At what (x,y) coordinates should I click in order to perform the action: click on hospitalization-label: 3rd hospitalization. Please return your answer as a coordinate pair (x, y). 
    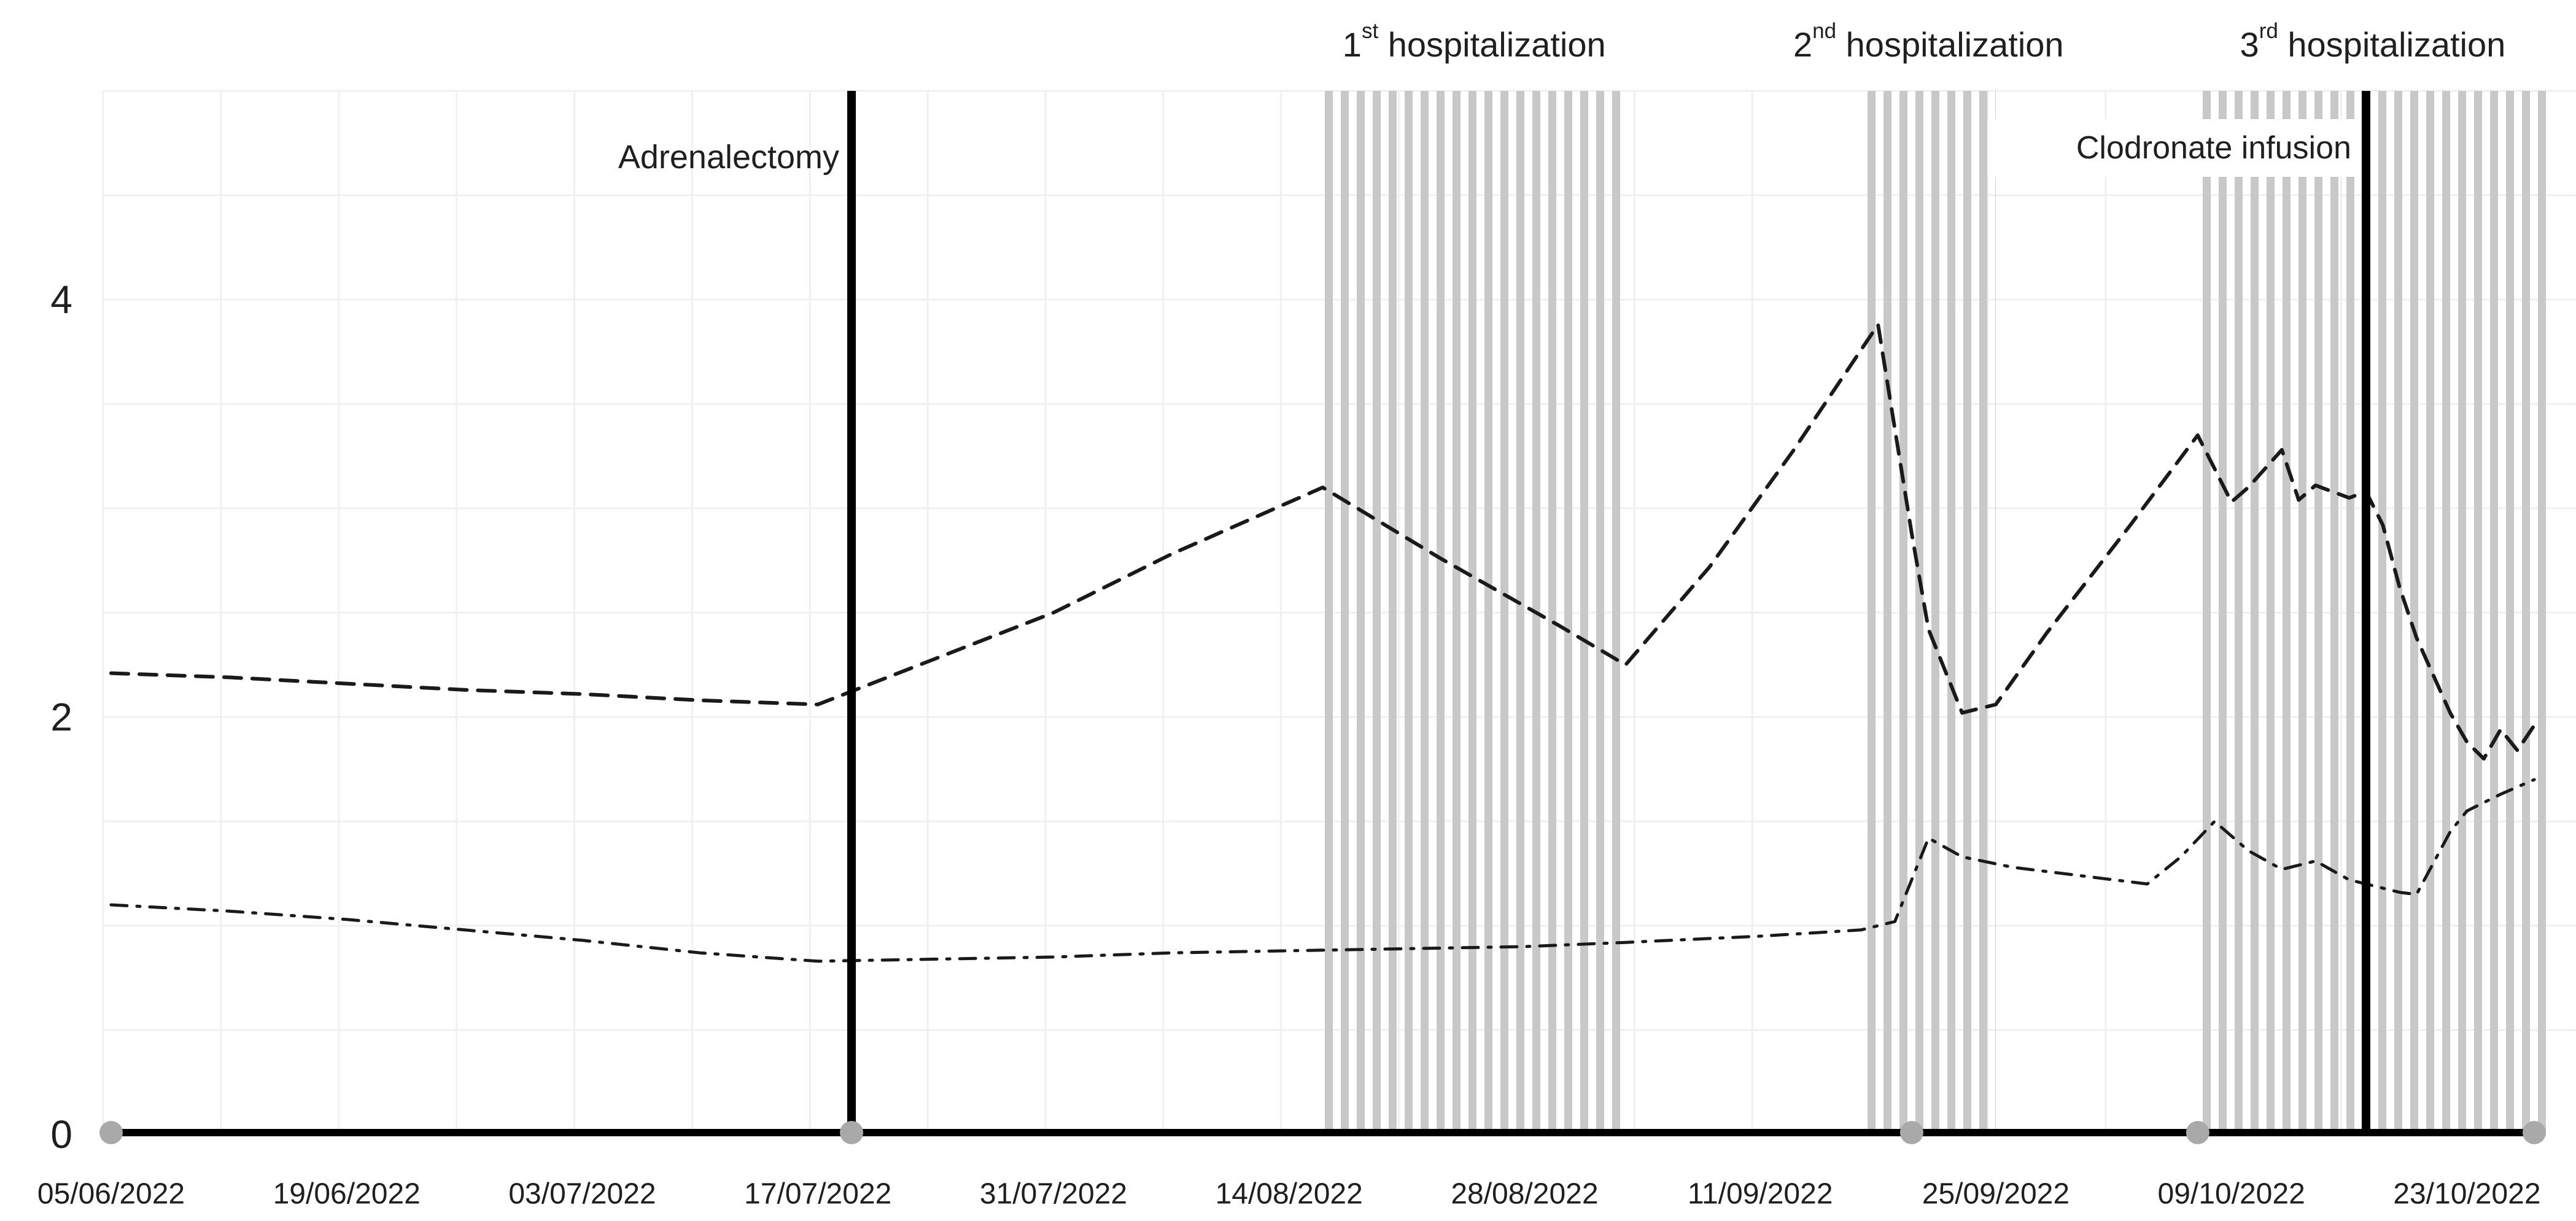
    Looking at the image, I should click on (2373, 42).